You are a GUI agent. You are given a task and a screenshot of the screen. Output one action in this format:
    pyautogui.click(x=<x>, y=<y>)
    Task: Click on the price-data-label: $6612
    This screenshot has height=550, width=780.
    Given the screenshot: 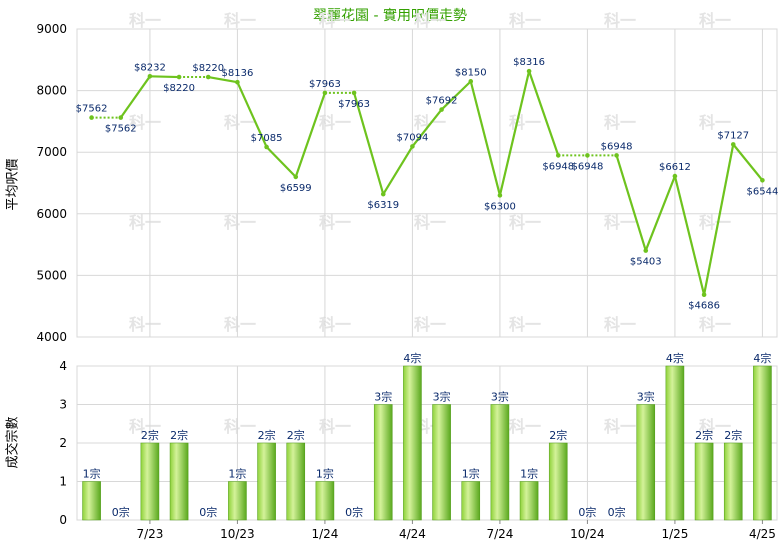 What is the action you would take?
    pyautogui.click(x=675, y=167)
    